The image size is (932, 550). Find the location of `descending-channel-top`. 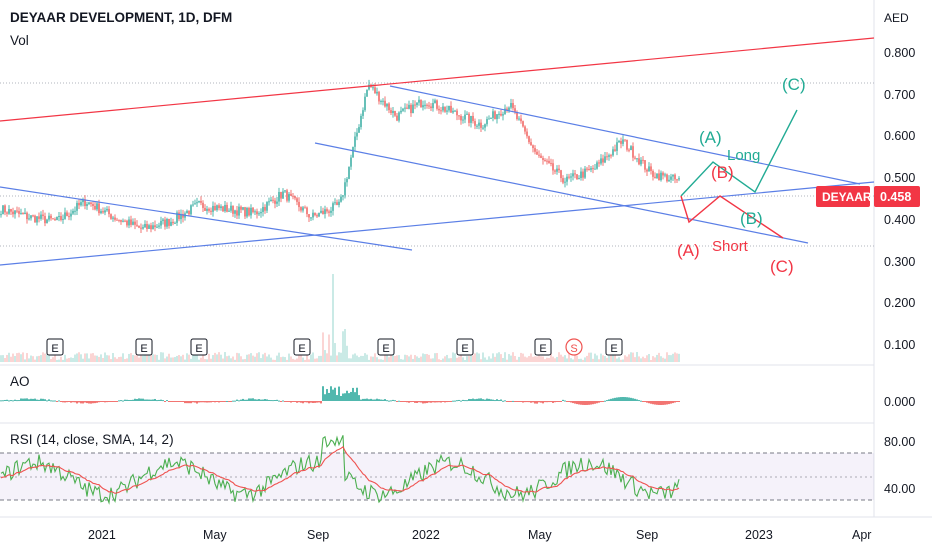

descending-channel-top is located at coordinates (625, 135).